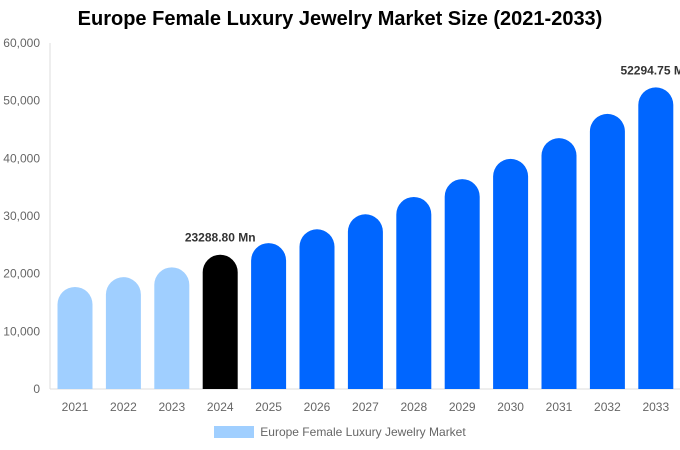 The width and height of the screenshot is (680, 450). What do you see at coordinates (607, 251) in the screenshot?
I see `bar-2032` at bounding box center [607, 251].